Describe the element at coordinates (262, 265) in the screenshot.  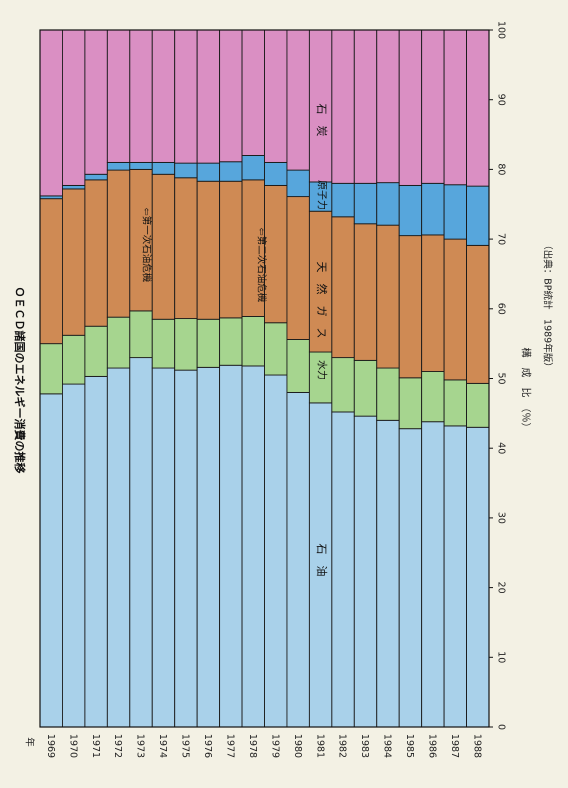
I see `annotation-second-oil-crisis: ⇦第二次石油危機` at that location.